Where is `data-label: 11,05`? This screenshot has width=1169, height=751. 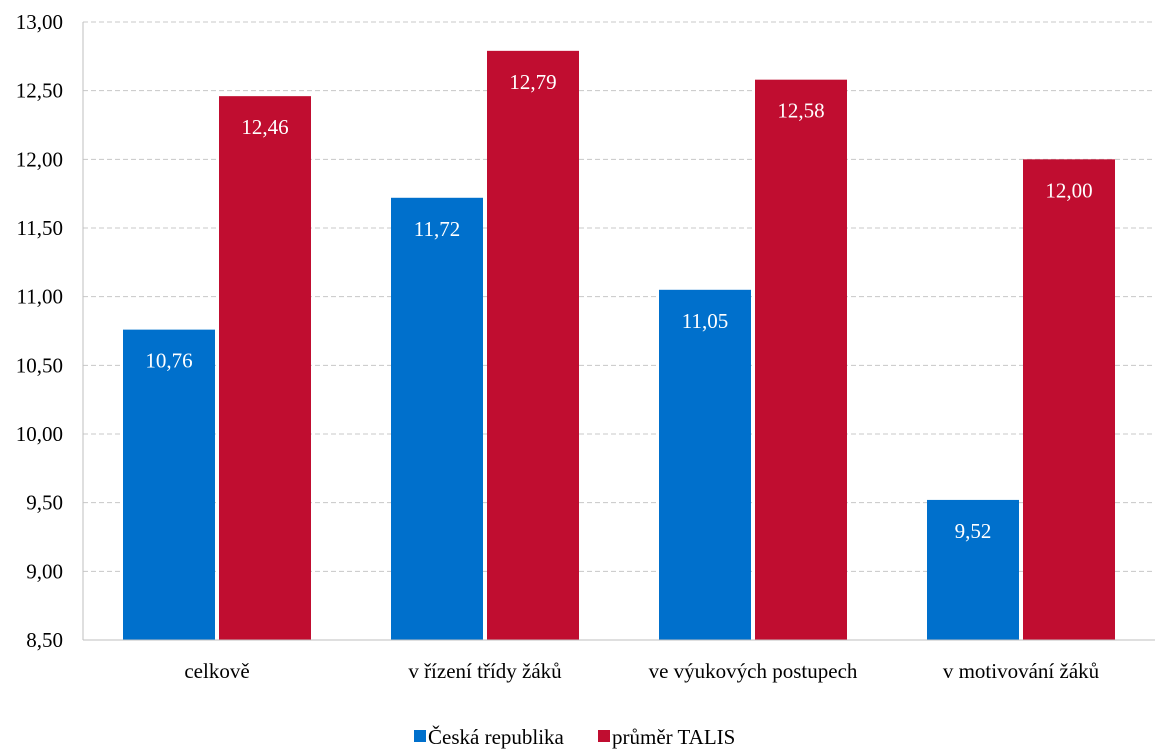
data-label: 11,05 is located at coordinates (705, 321).